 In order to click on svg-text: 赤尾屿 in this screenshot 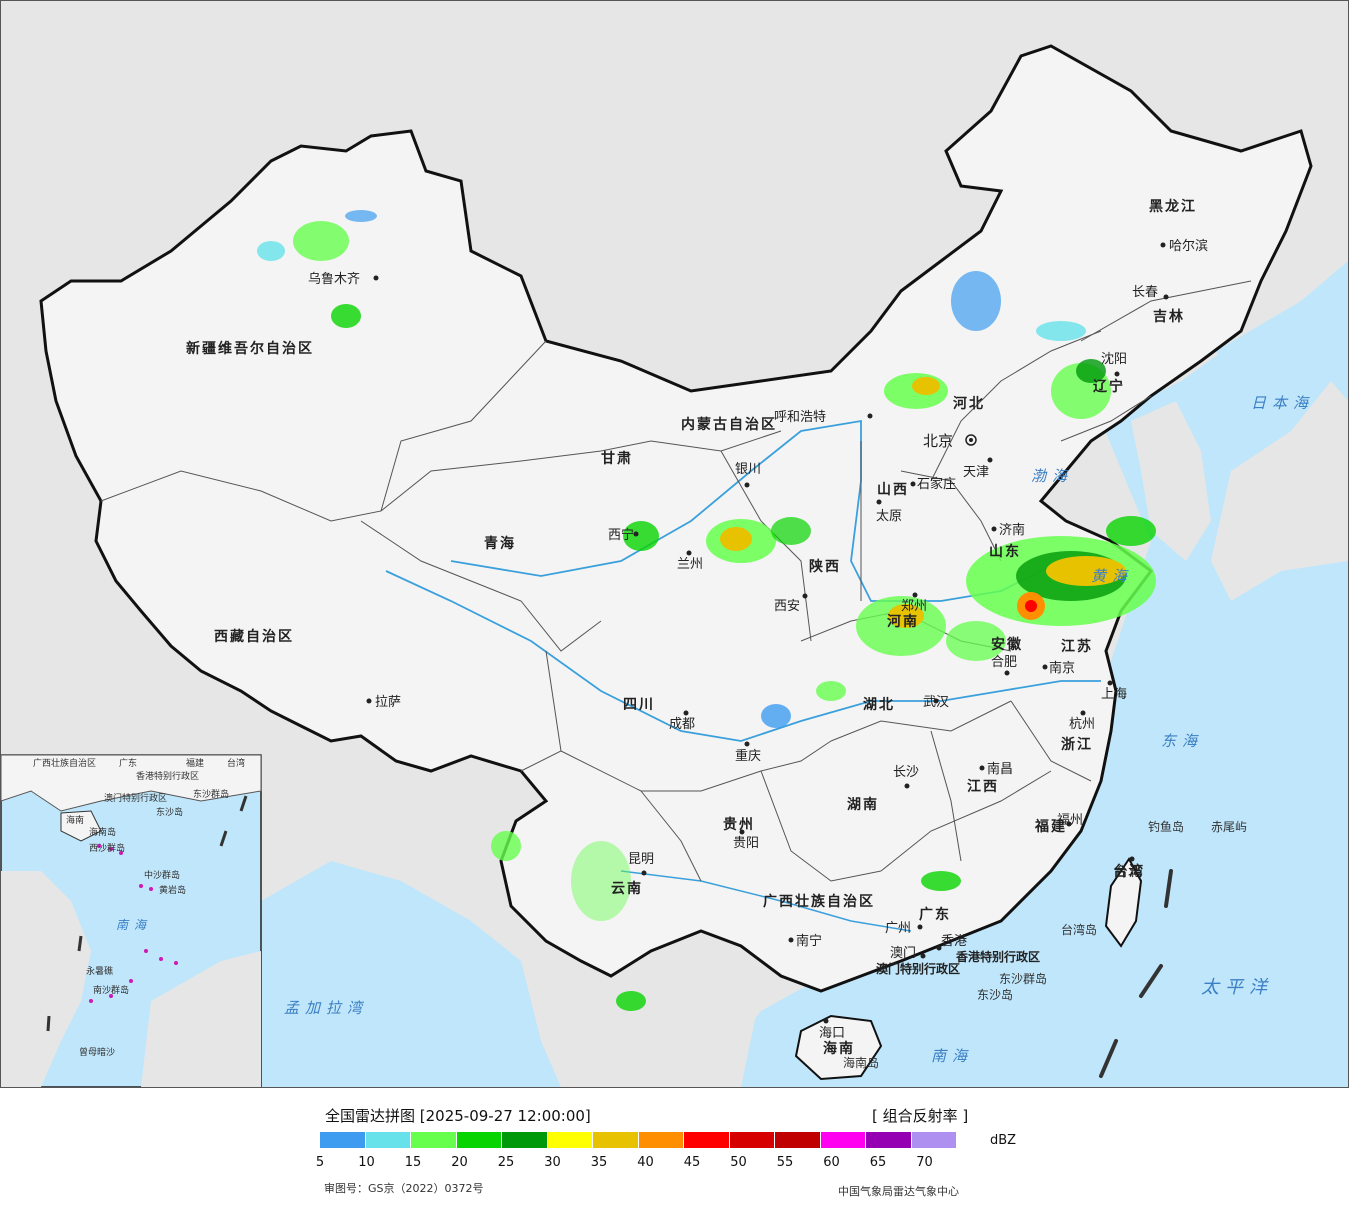, I will do `click(1229, 827)`.